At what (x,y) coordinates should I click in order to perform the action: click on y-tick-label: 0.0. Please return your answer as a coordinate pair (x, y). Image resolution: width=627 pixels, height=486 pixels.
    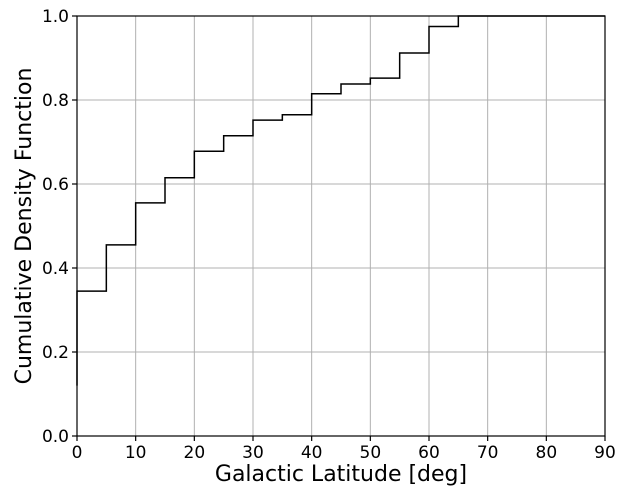
    Looking at the image, I should click on (55, 437).